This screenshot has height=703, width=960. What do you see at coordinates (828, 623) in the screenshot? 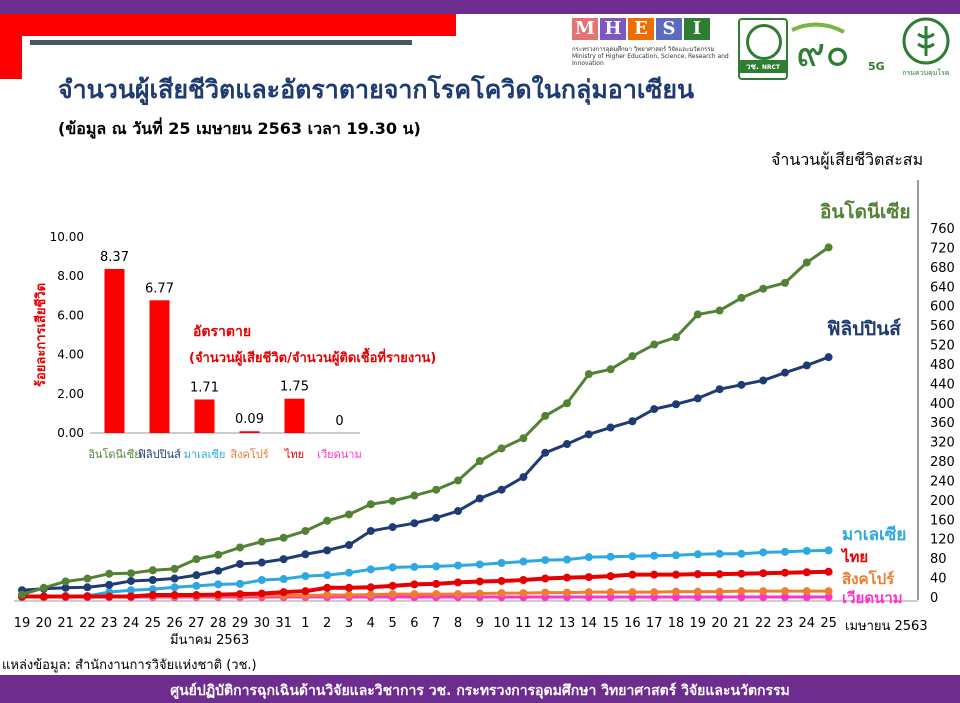
I see `x-tick-label: 25` at bounding box center [828, 623].